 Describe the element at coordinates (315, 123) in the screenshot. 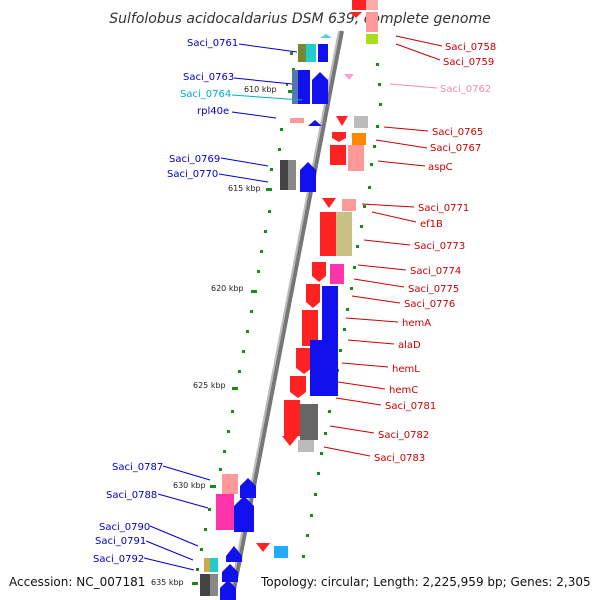

I see `gene-rpl40e-arrow` at that location.